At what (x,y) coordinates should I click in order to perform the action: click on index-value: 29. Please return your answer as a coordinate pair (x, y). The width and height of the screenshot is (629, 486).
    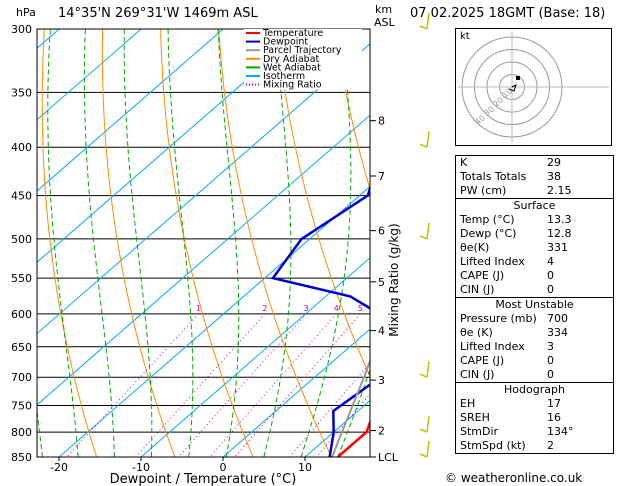
    Looking at the image, I should click on (554, 162).